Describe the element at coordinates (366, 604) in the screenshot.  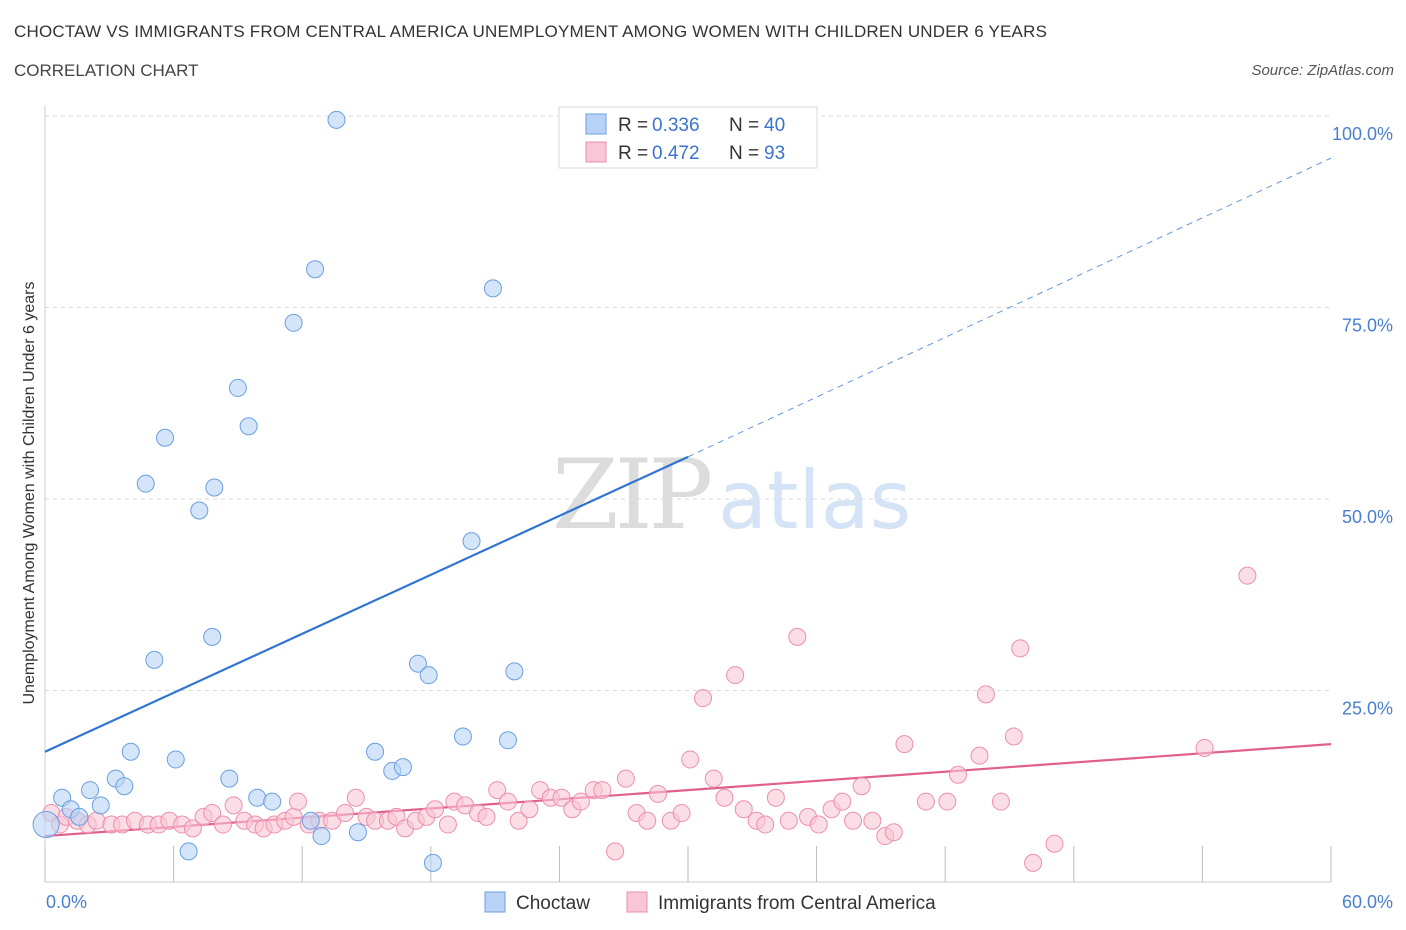
I see `trend-line-choctaw` at that location.